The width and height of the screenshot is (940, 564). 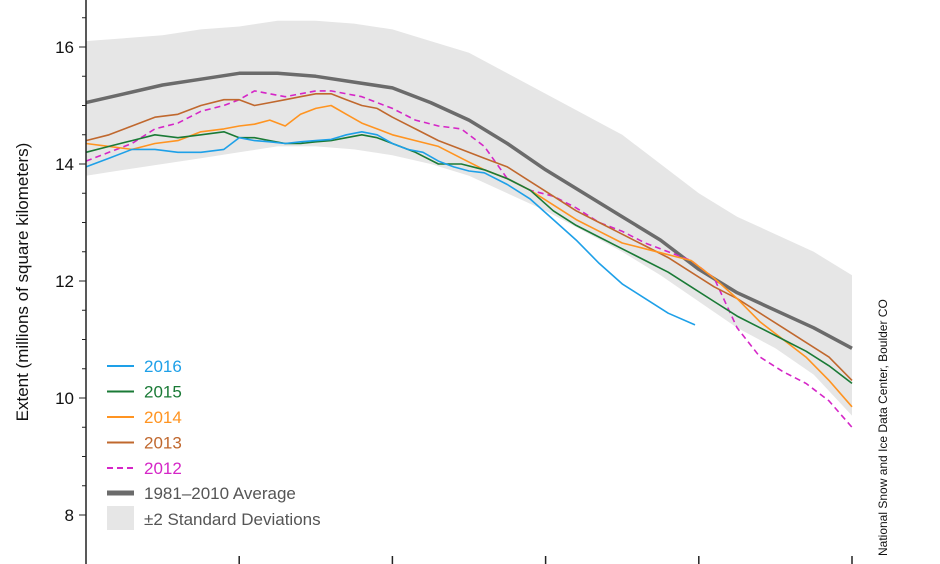 What do you see at coordinates (220, 493) in the screenshot?
I see `legend-label-average: 1981–2010 Average` at bounding box center [220, 493].